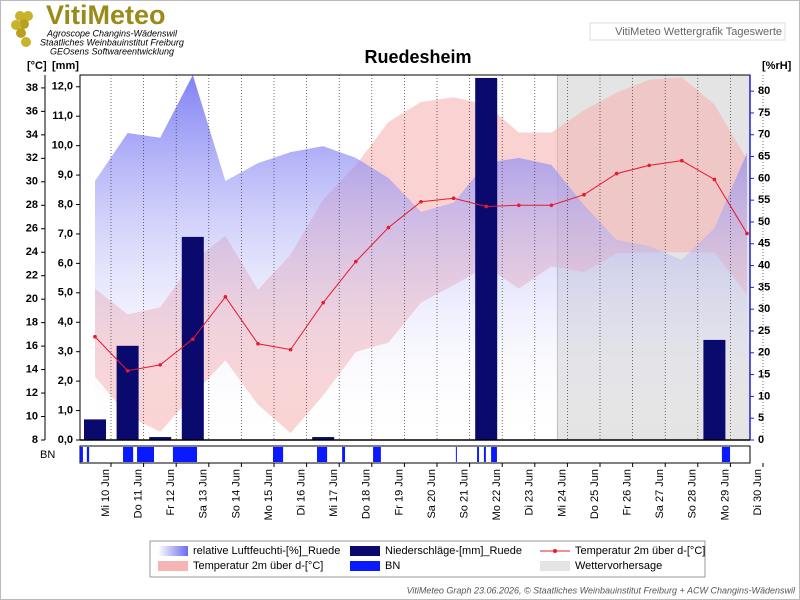 Image resolution: width=800 pixels, height=600 pixels. Describe the element at coordinates (417, 57) in the screenshot. I see `chart-title: Ruedesheim` at that location.